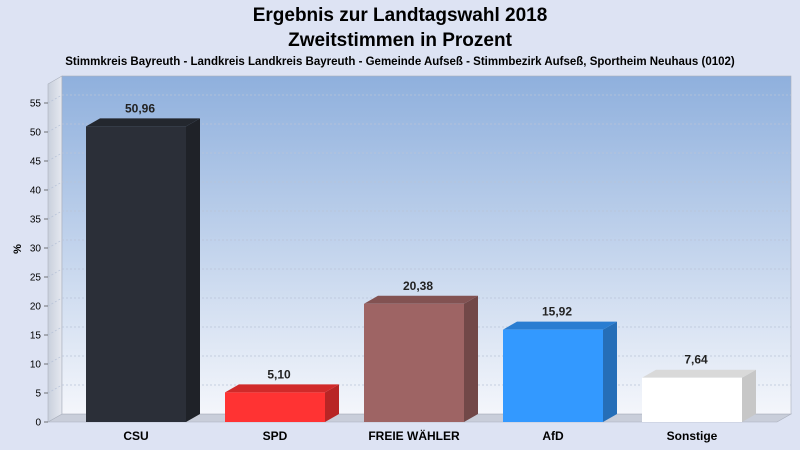  I want to click on y-tick-label: 35, so click(36, 220).